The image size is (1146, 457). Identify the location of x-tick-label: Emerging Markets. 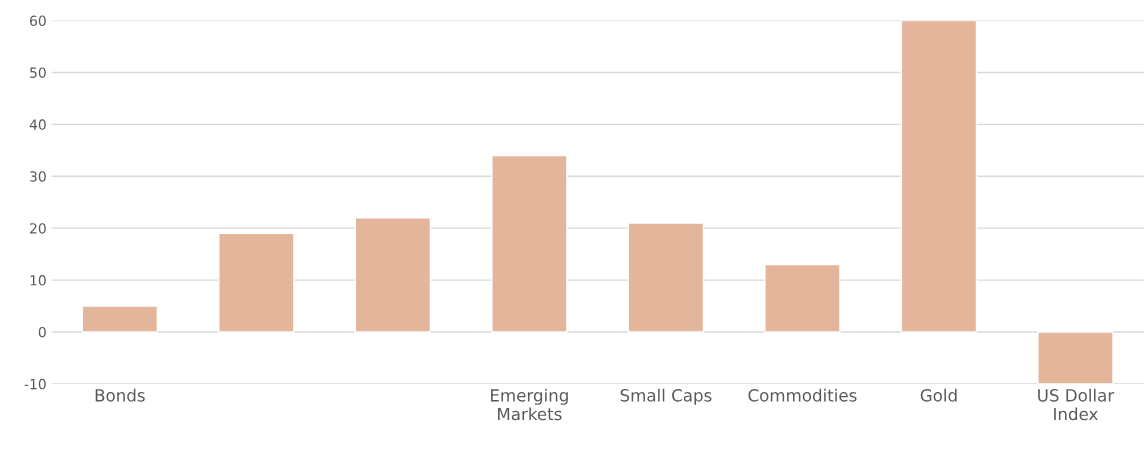
(529, 404).